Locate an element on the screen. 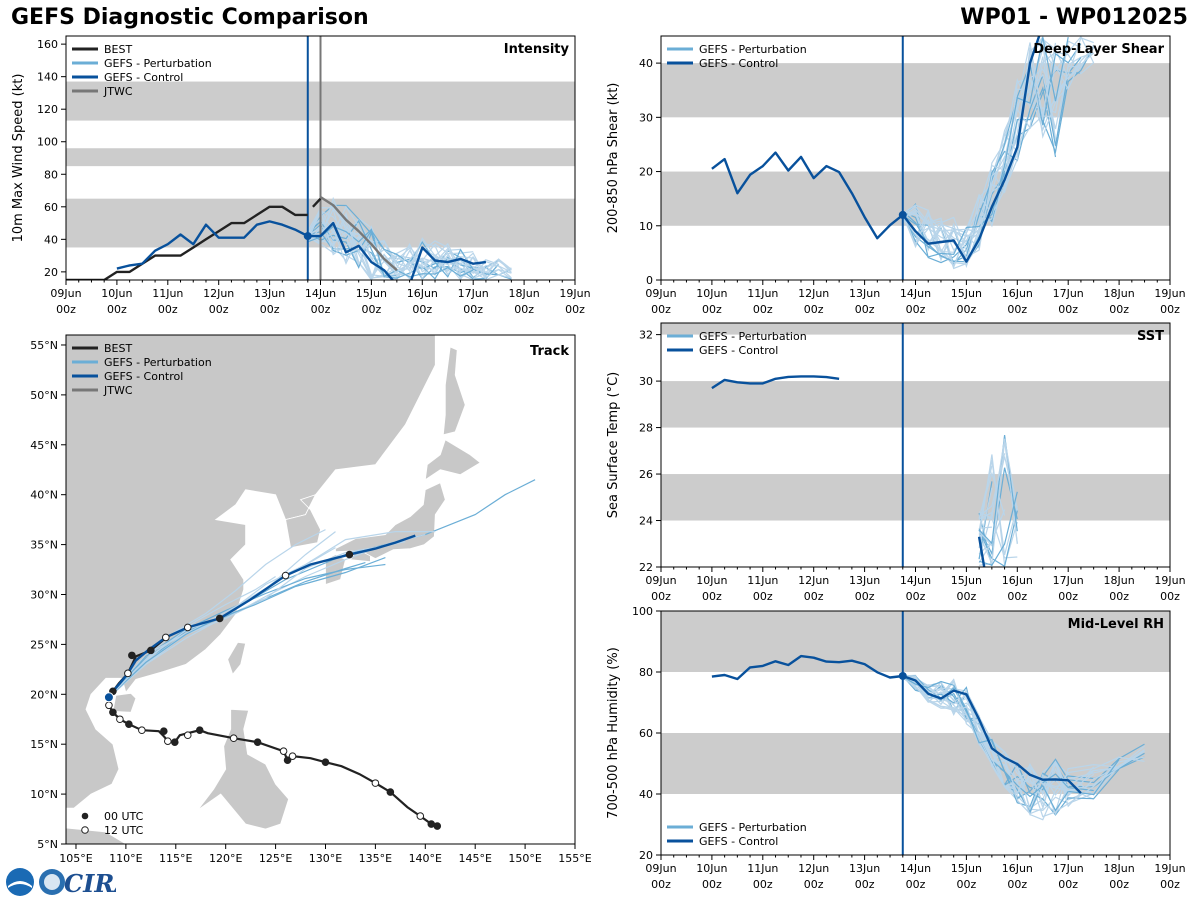  rh-plot-area is located at coordinates (915, 733).